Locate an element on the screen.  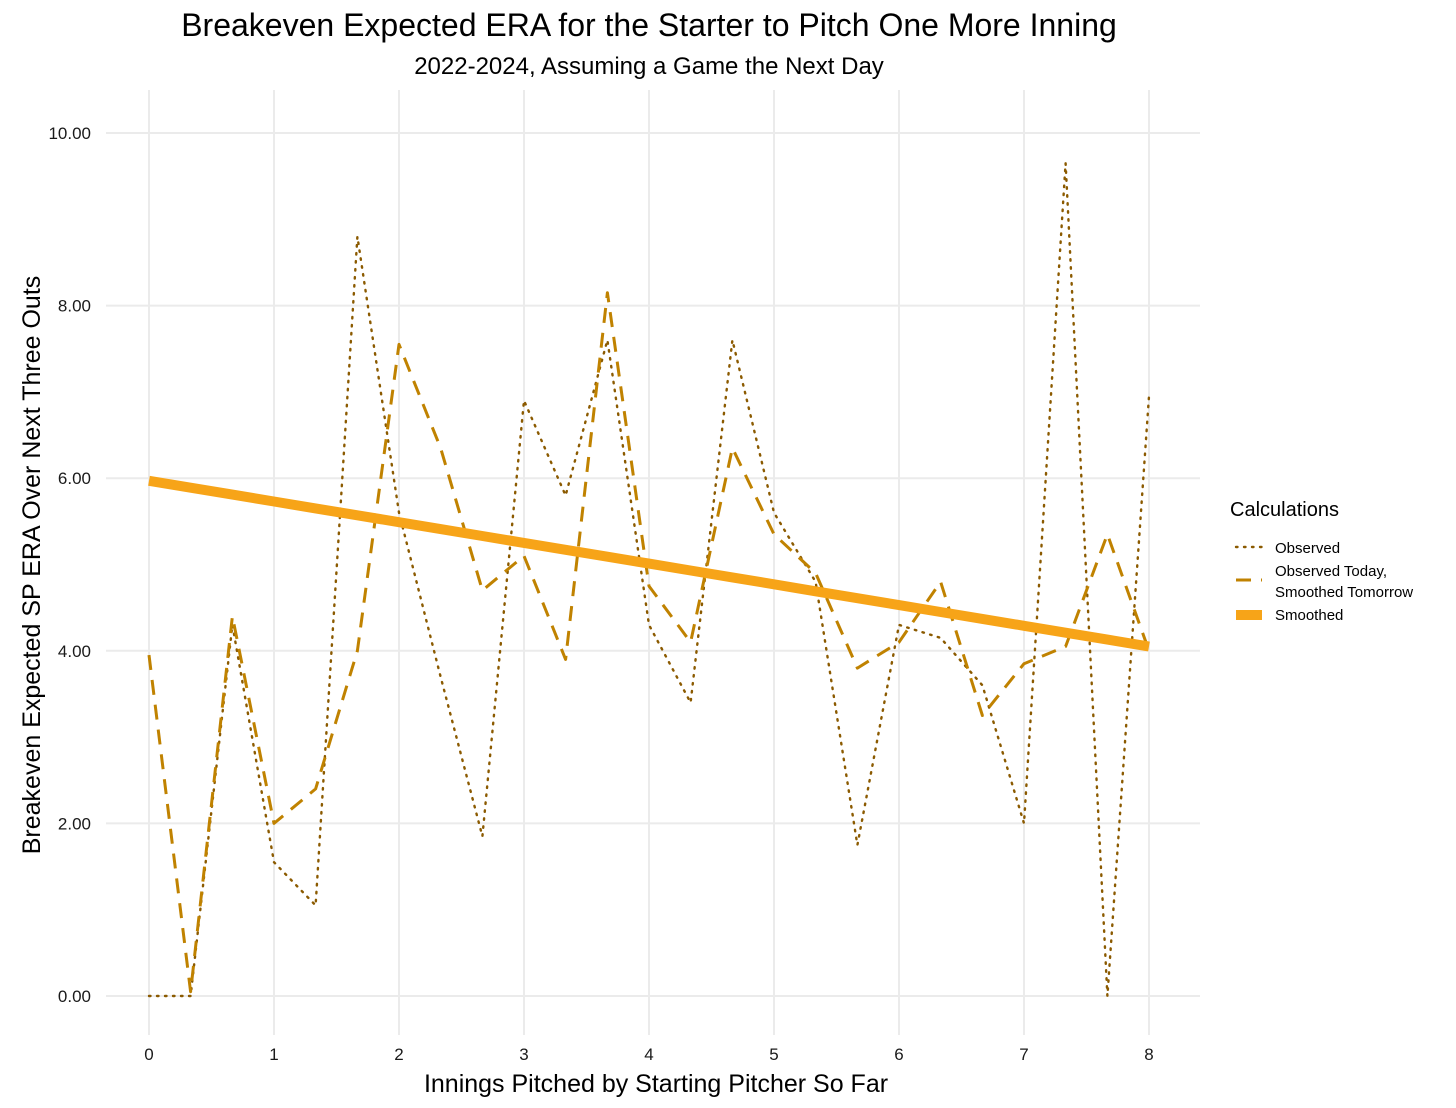
x-tick-labels: 0 1 2 3 4 5 6 7 8 is located at coordinates (648, 1054).